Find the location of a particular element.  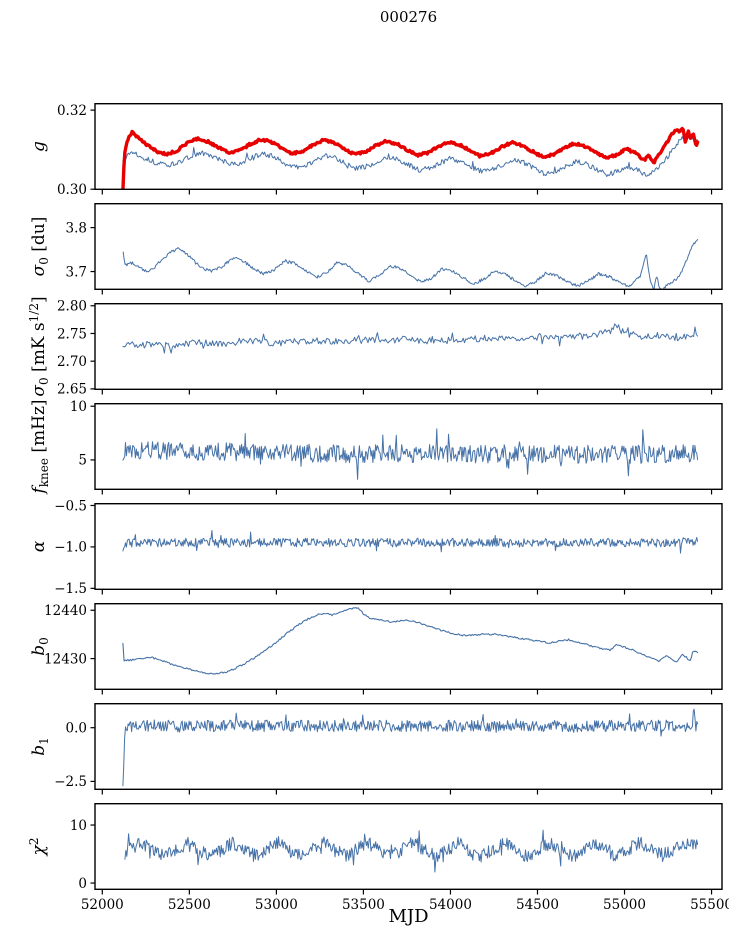

panel-b1: 0.0 −2.5 b1 is located at coordinates (376, 748).